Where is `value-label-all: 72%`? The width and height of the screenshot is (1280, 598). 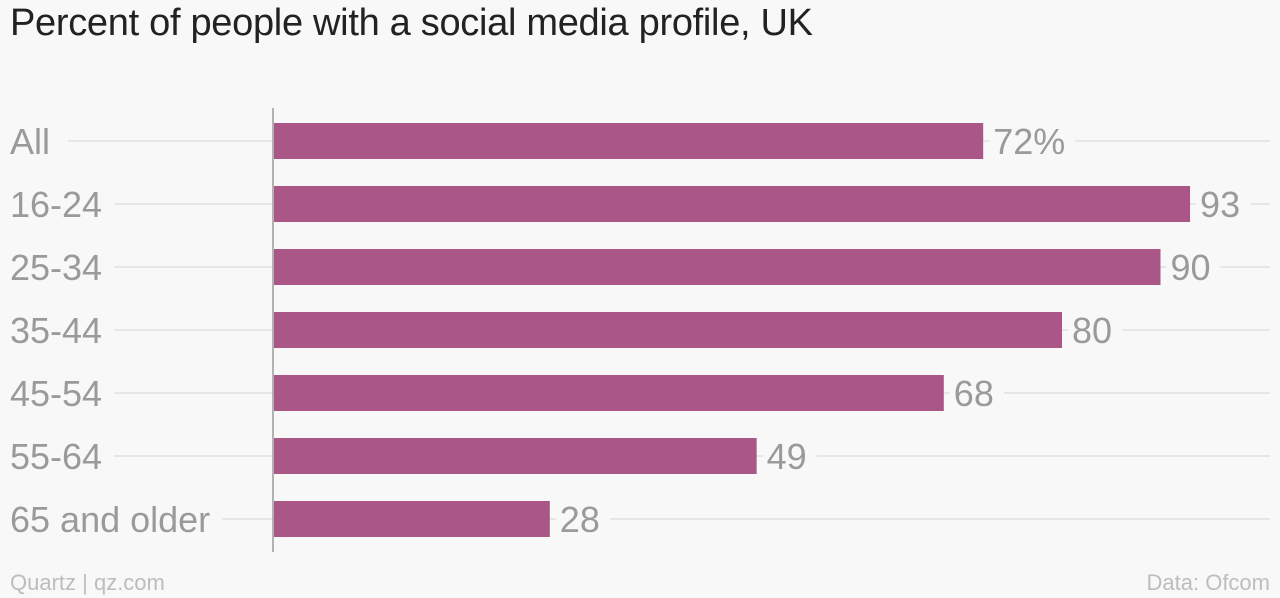
value-label-all: 72% is located at coordinates (1029, 141).